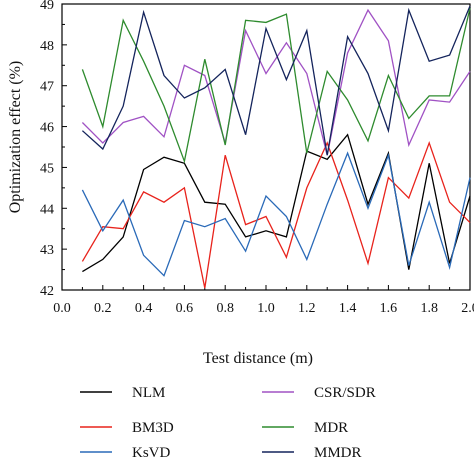 Image resolution: width=474 pixels, height=467 pixels. I want to click on legend-label: KsVD, so click(151, 453).